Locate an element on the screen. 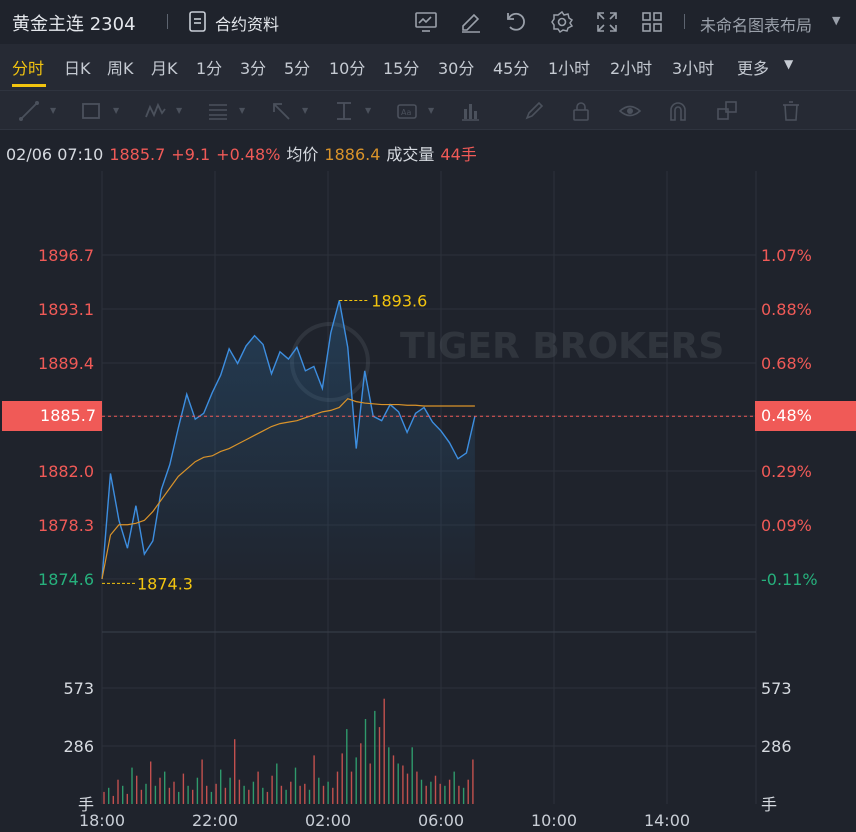  tab-period-45m: 45分 is located at coordinates (511, 68).